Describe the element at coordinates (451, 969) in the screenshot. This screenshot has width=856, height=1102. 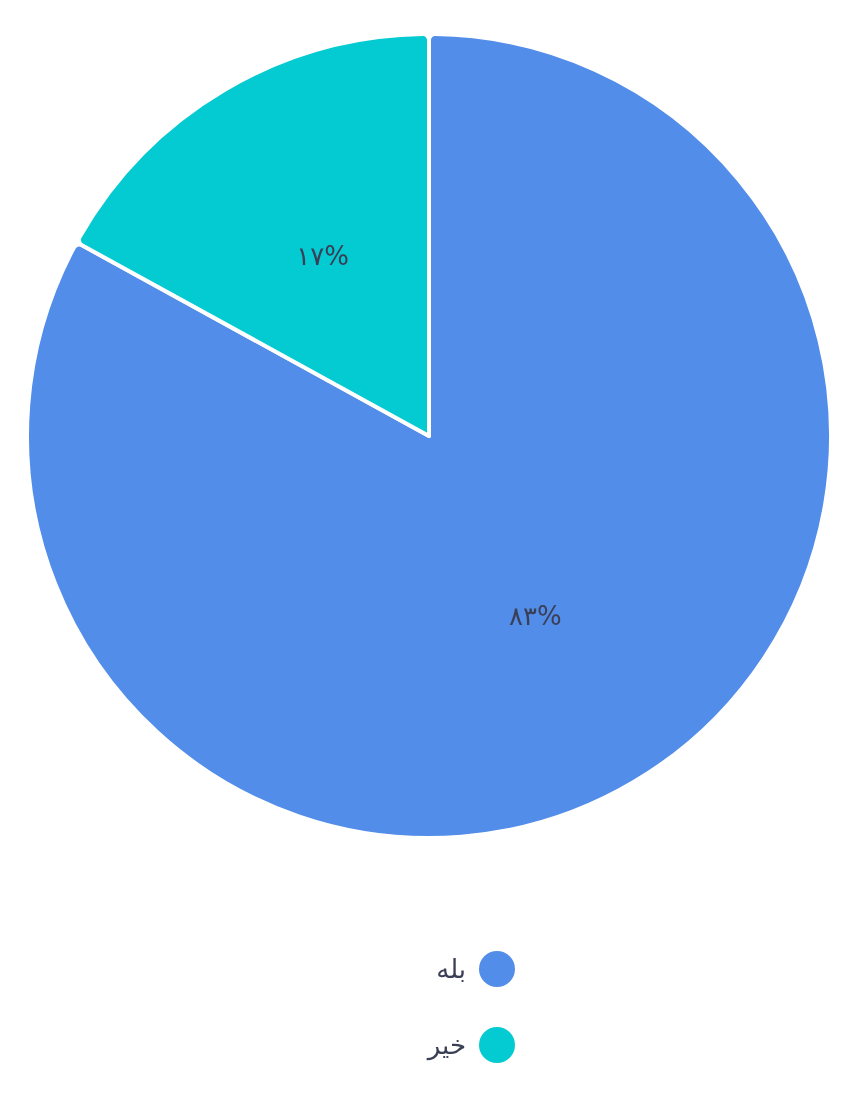
I see `legend-label: بله` at that location.